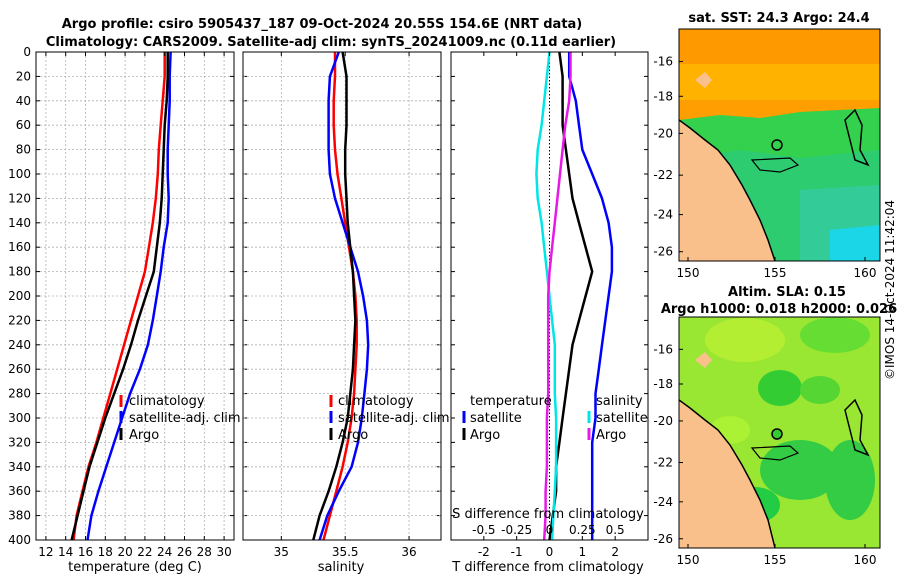 This screenshot has height=580, width=900. I want to click on x-tick-label: 30, so click(223, 552).